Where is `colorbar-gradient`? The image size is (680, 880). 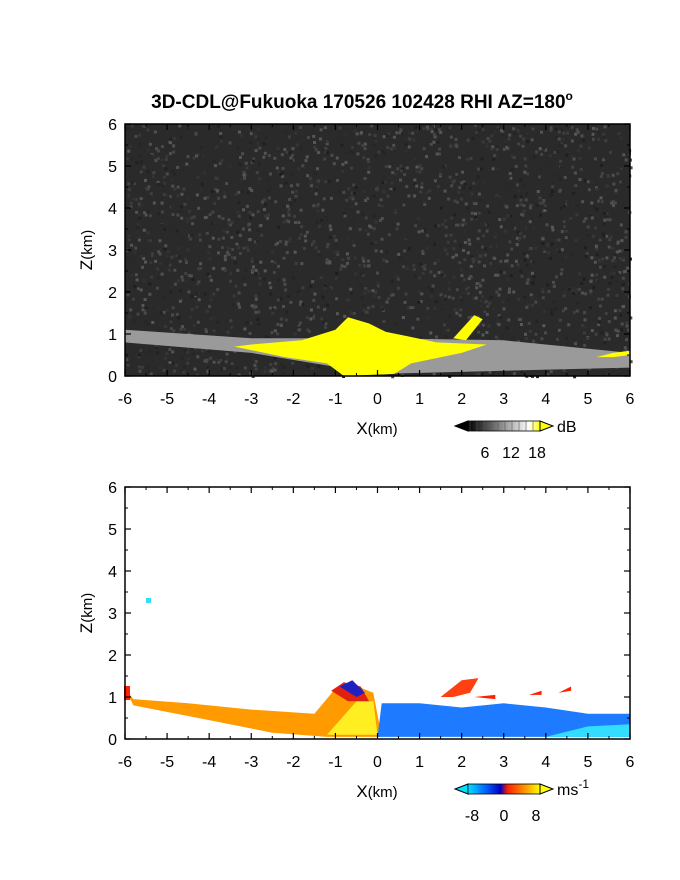
colorbar-gradient is located at coordinates (504, 789).